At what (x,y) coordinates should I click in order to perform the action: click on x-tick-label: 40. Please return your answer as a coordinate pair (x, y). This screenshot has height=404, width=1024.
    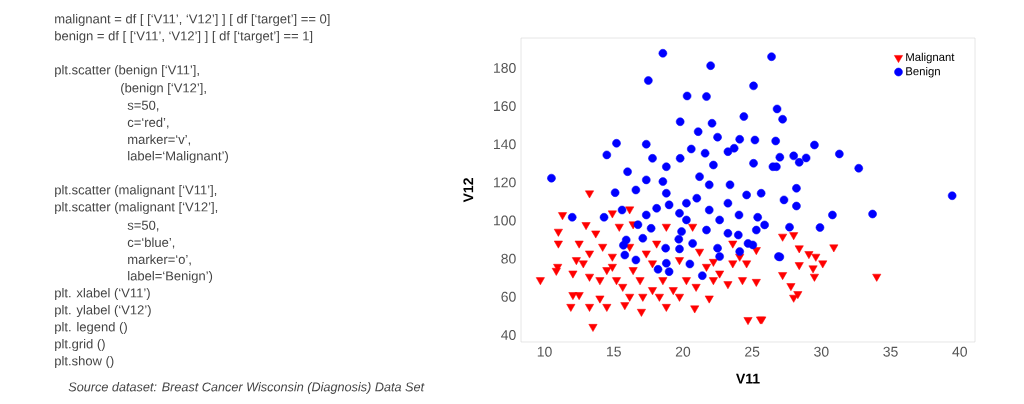
    Looking at the image, I should click on (960, 351).